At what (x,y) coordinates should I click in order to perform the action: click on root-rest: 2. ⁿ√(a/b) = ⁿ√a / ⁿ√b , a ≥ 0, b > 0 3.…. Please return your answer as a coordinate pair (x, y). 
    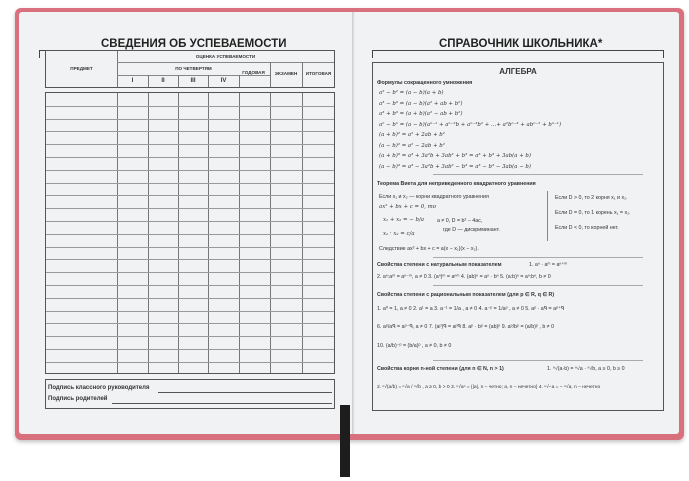
    Looking at the image, I should click on (489, 387).